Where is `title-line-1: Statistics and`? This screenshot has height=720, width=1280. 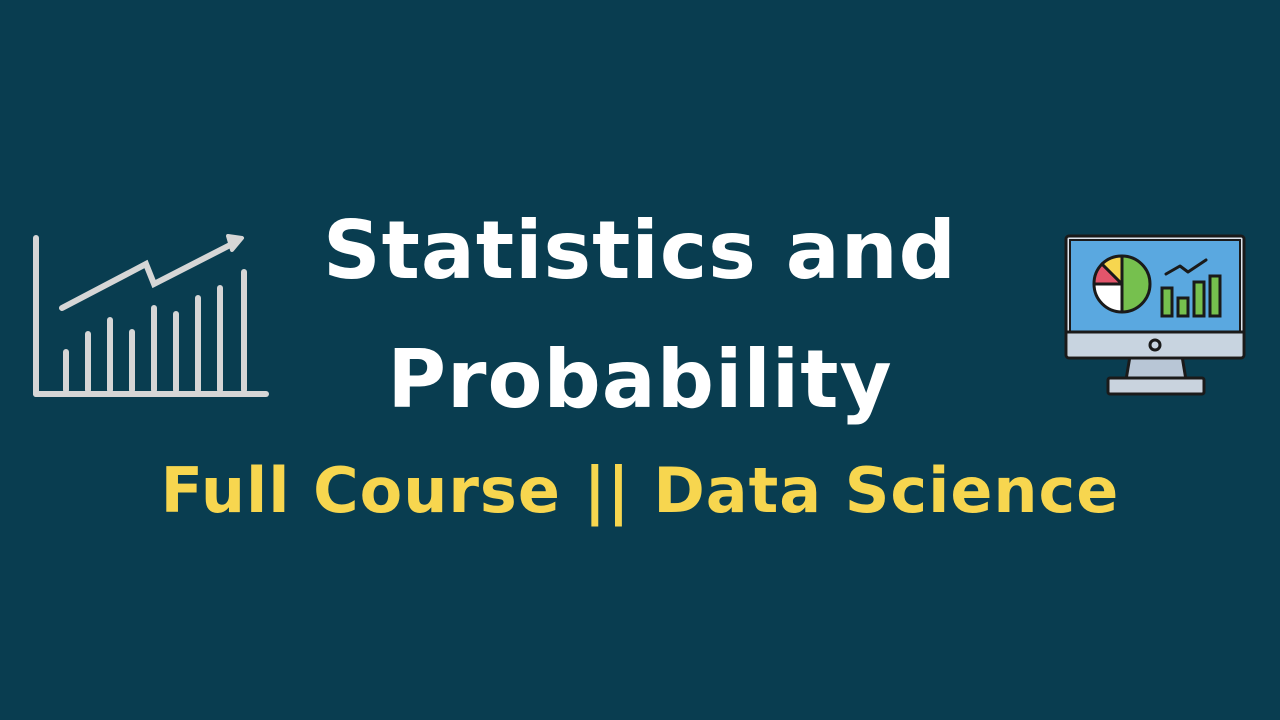
title-line-1: Statistics and is located at coordinates (640, 250).